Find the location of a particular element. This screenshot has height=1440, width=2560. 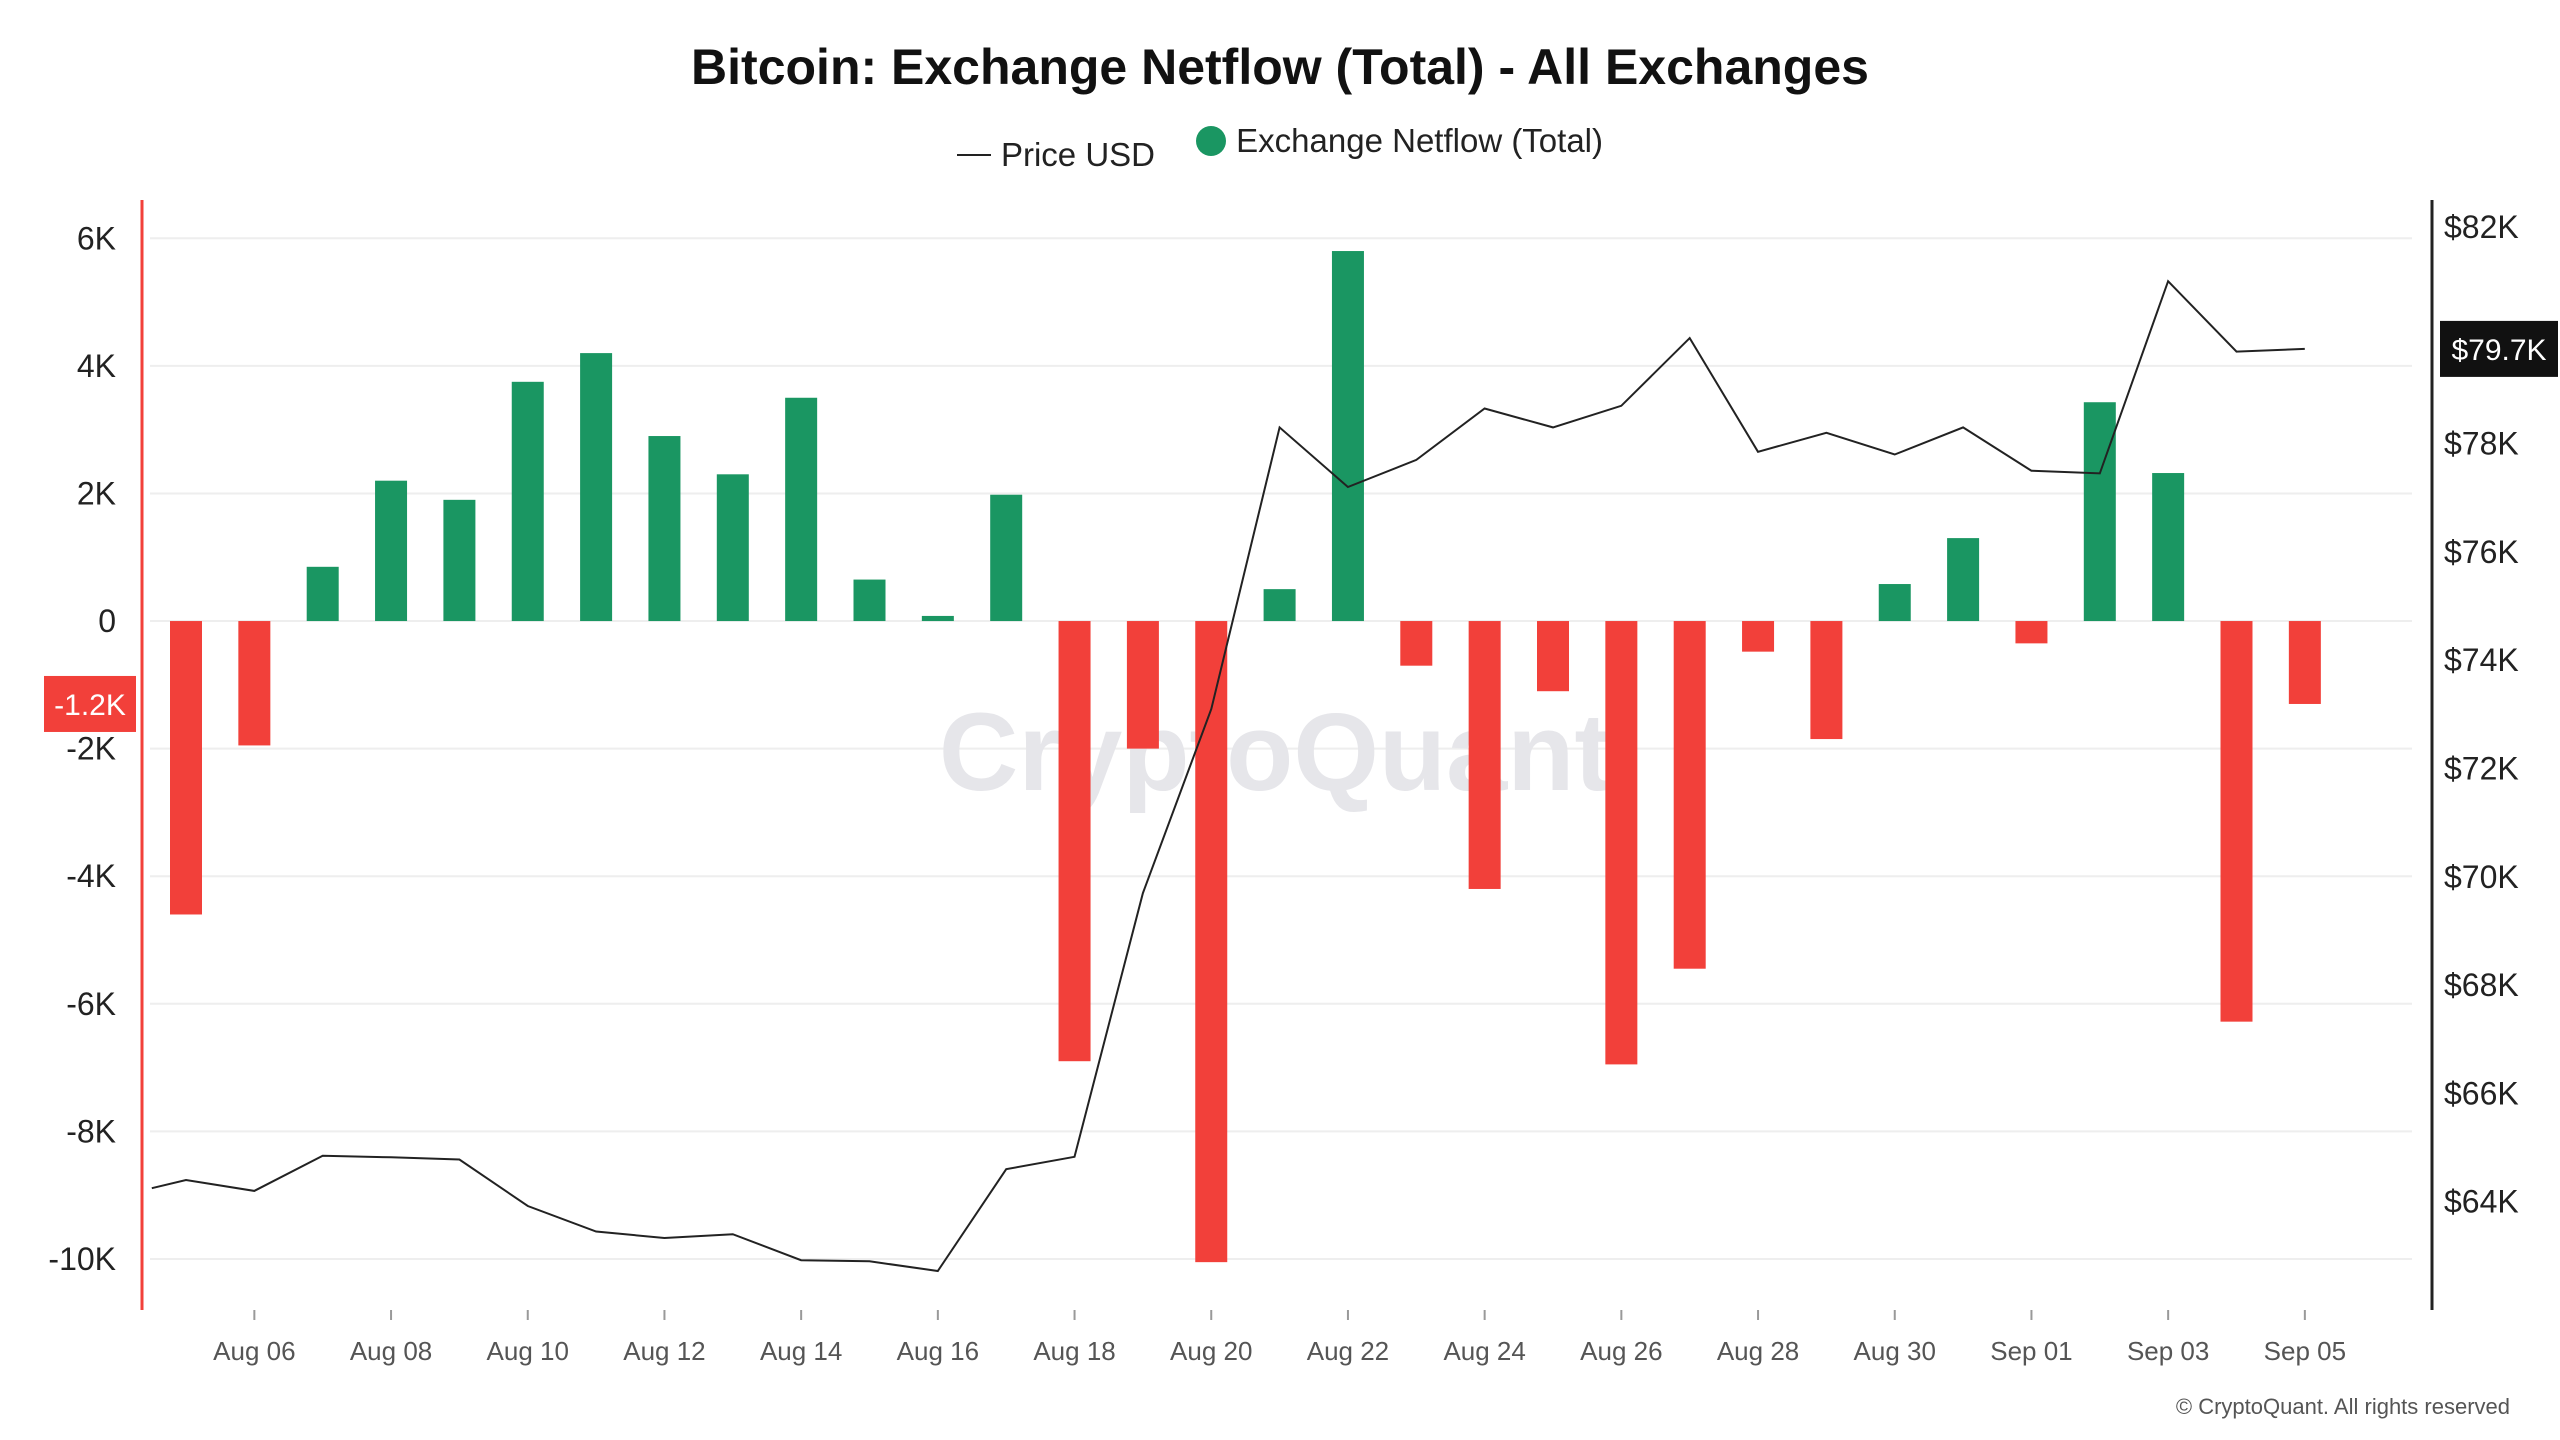

left-tick-label: -6K is located at coordinates (91, 1004).